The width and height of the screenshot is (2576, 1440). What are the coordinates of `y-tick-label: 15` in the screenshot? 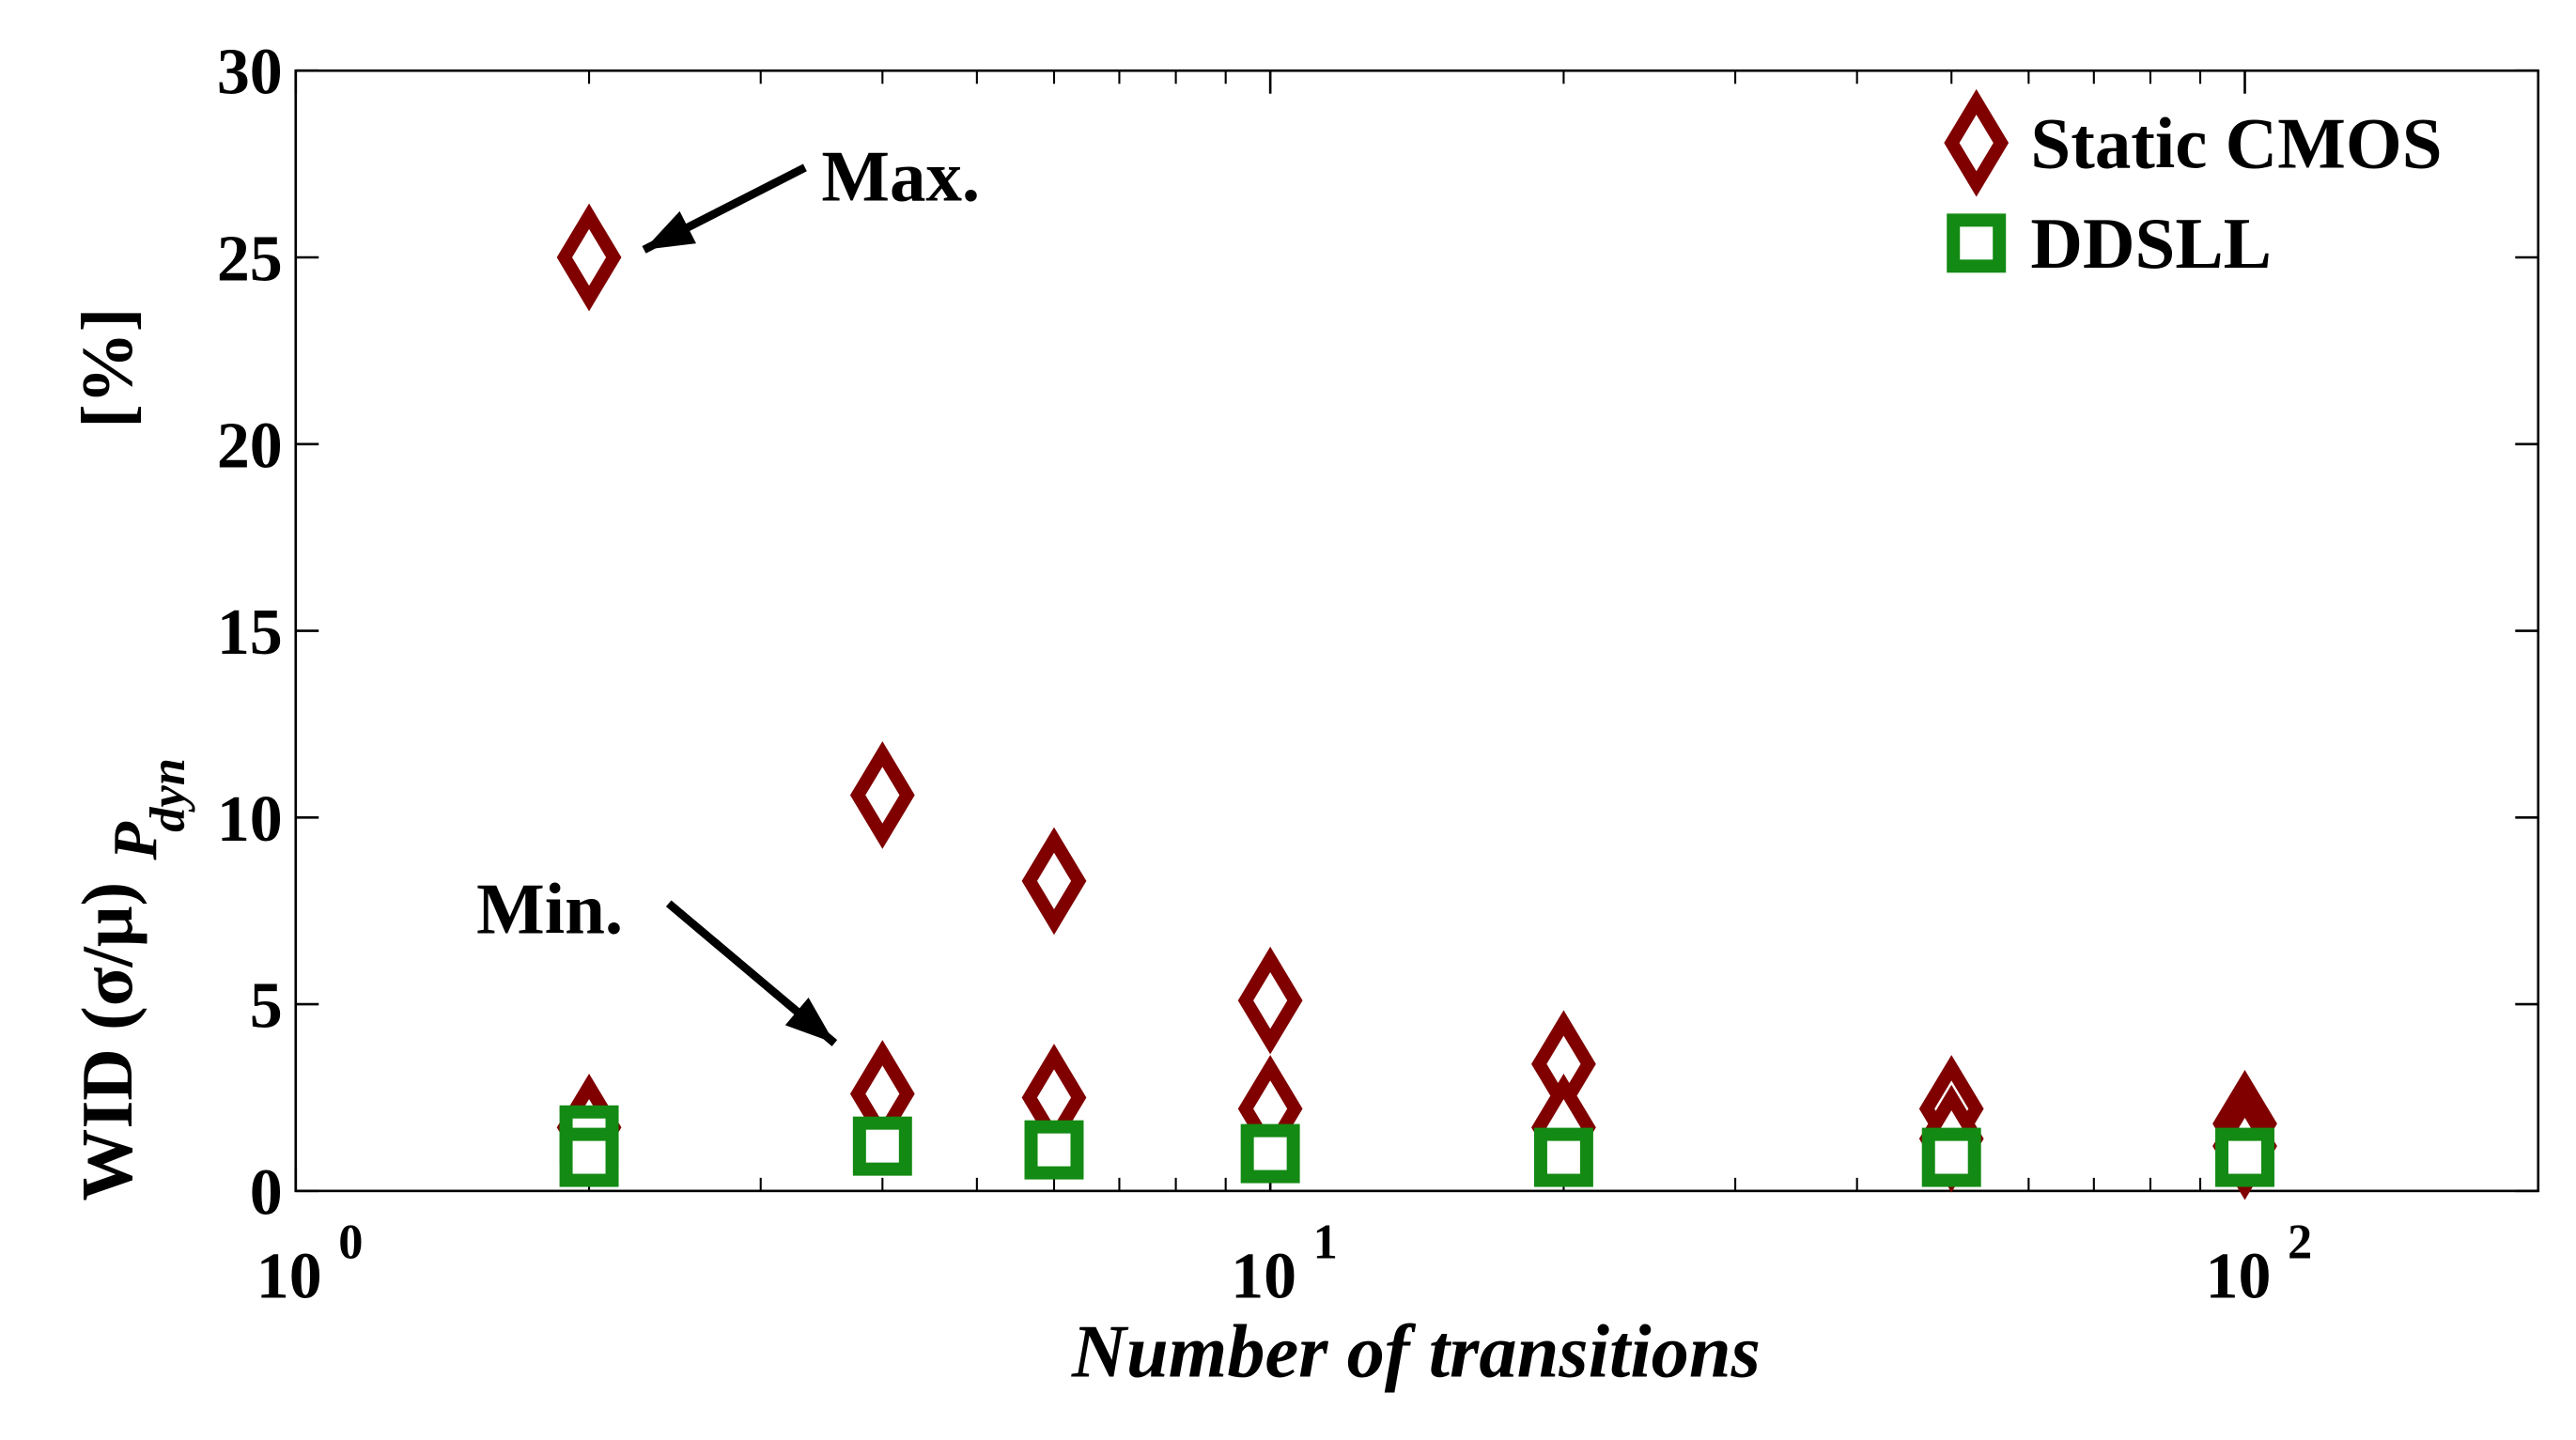 It's located at (250, 632).